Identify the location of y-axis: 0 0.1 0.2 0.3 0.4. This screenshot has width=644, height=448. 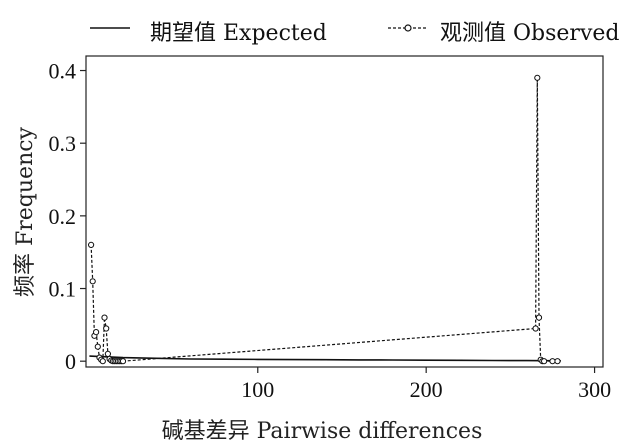
(67, 216).